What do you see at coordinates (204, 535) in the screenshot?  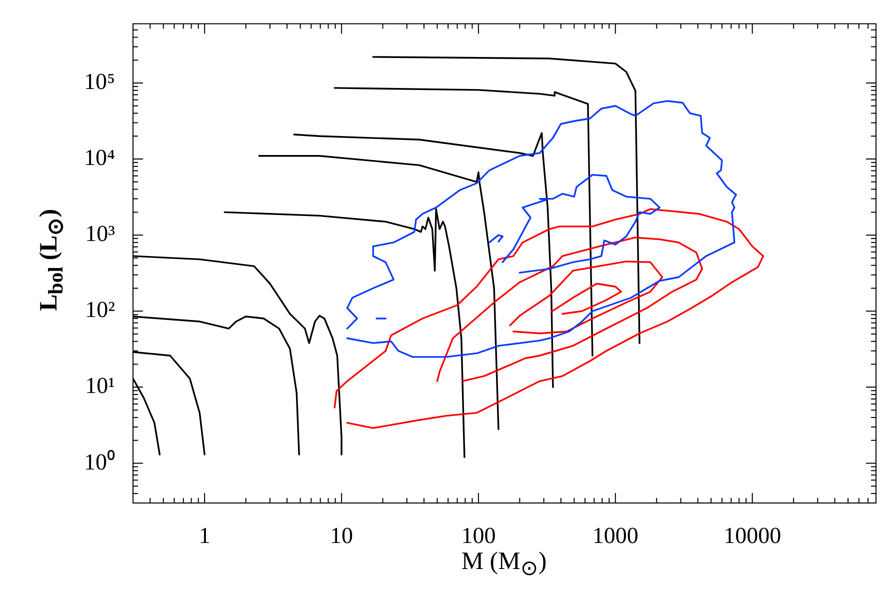 I see `x-tick-label: 1` at bounding box center [204, 535].